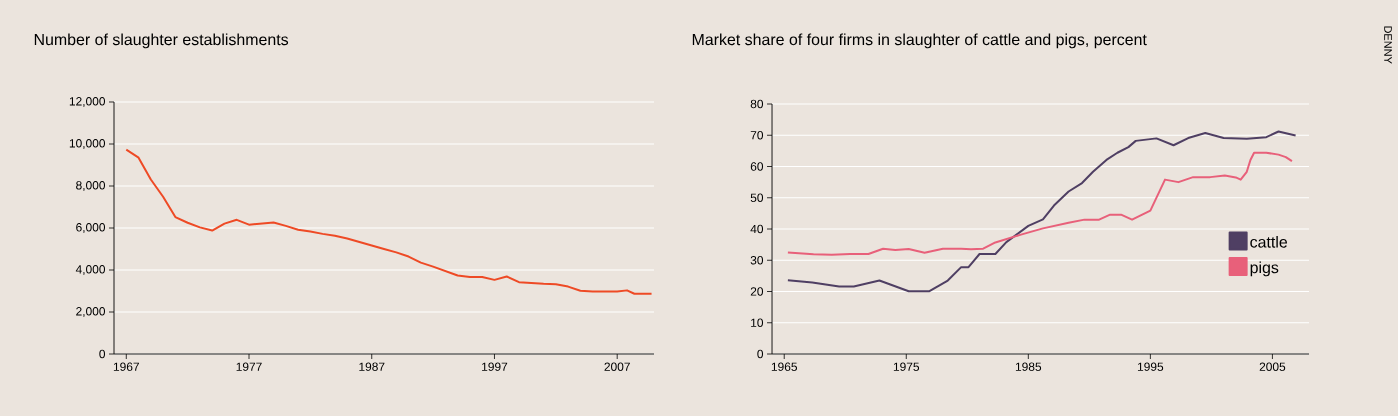 The image size is (1398, 416). I want to click on chart-title: Market share of four firms in slaughter of cattle and pigs, percent, so click(919, 41).